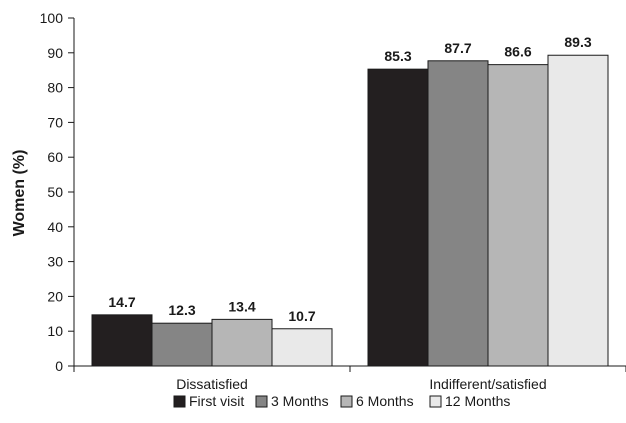  What do you see at coordinates (52, 18) in the screenshot?
I see `y-tick-label: 100` at bounding box center [52, 18].